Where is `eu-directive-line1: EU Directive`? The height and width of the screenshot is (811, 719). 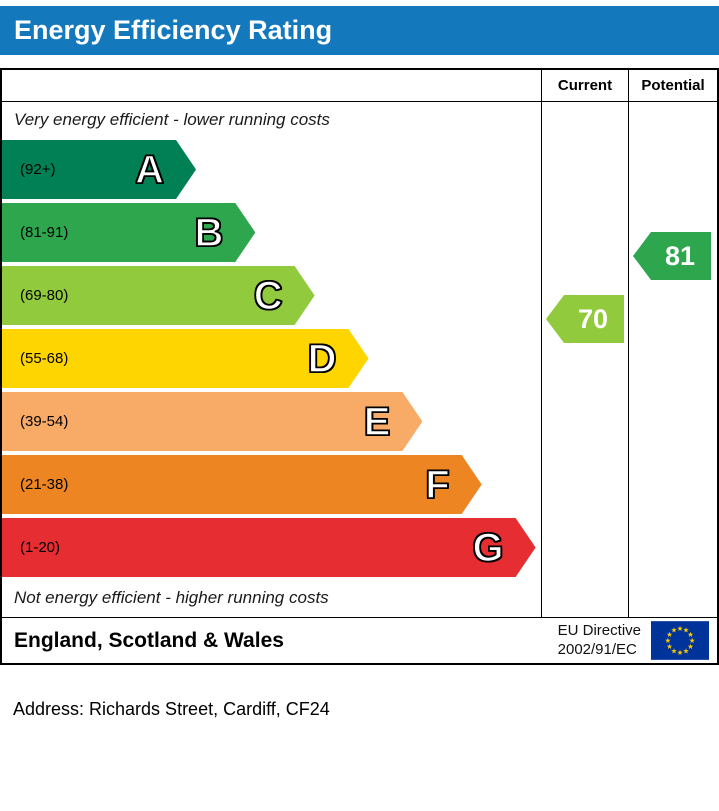 eu-directive-line1: EU Directive is located at coordinates (599, 630).